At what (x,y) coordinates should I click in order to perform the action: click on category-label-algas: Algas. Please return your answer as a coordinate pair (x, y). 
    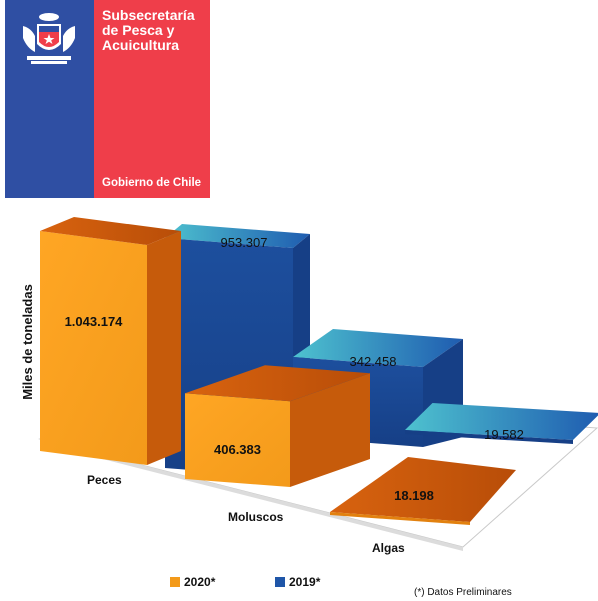
    Looking at the image, I should click on (388, 548).